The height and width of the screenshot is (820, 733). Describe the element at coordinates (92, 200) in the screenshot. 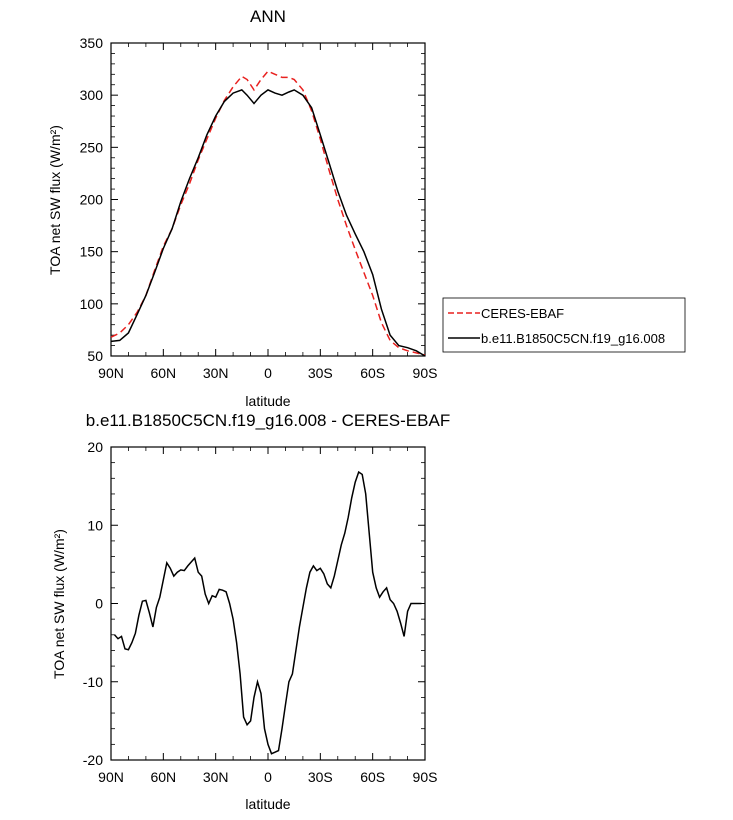

I see `ytick-label: 200` at that location.